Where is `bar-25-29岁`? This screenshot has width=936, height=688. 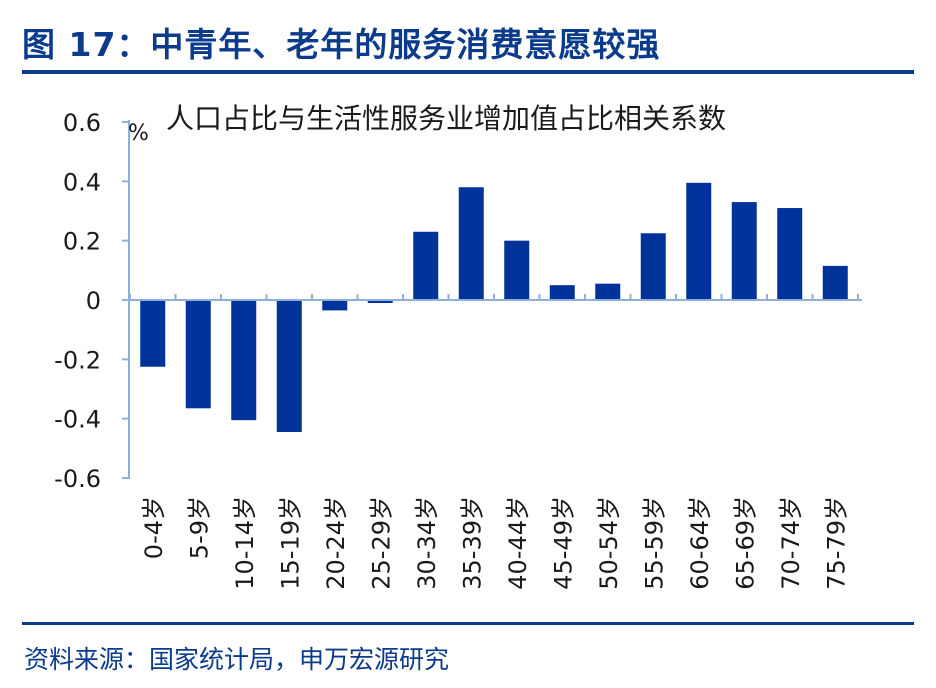
bar-25-29岁 is located at coordinates (380, 301).